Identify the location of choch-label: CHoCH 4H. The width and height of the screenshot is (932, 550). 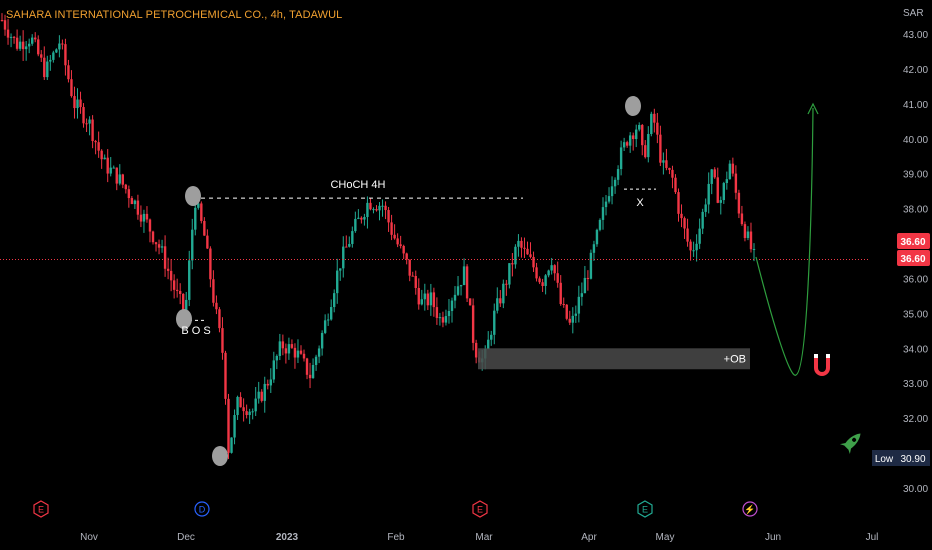
(357, 185).